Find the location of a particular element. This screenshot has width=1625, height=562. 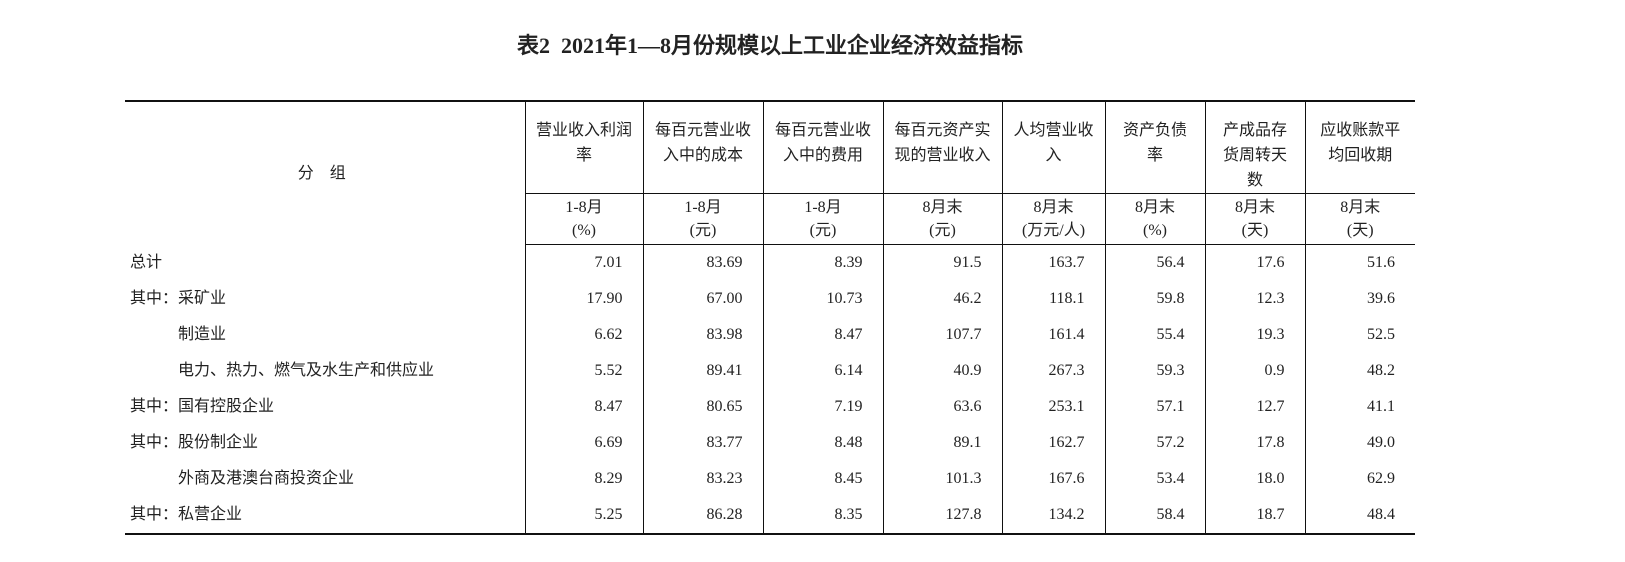

column-header: 每百元资产实现的营业收入 is located at coordinates (942, 147).